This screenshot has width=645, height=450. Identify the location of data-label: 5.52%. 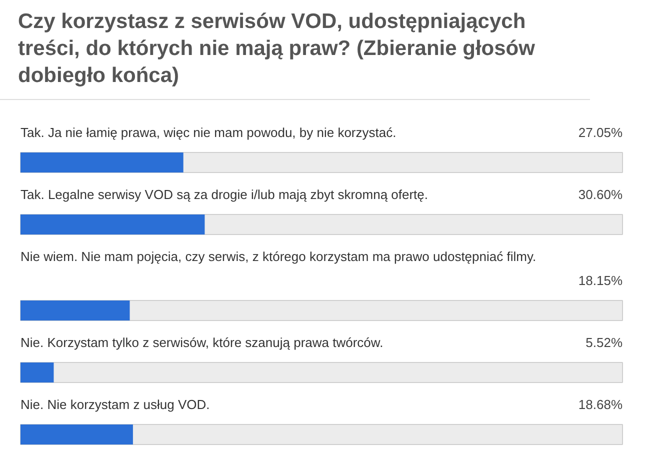
(604, 342).